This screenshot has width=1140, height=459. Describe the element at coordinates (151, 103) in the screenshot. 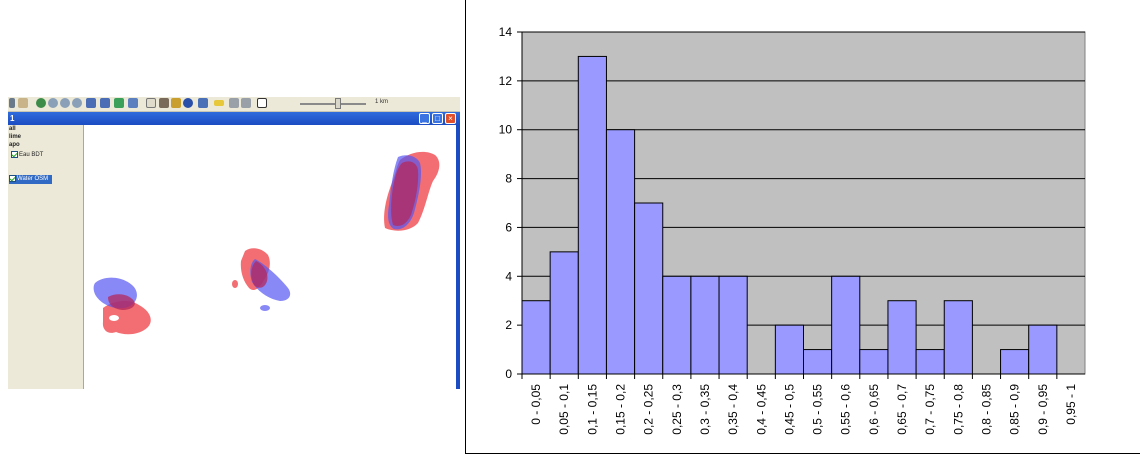

I see `pointer-icon` at that location.